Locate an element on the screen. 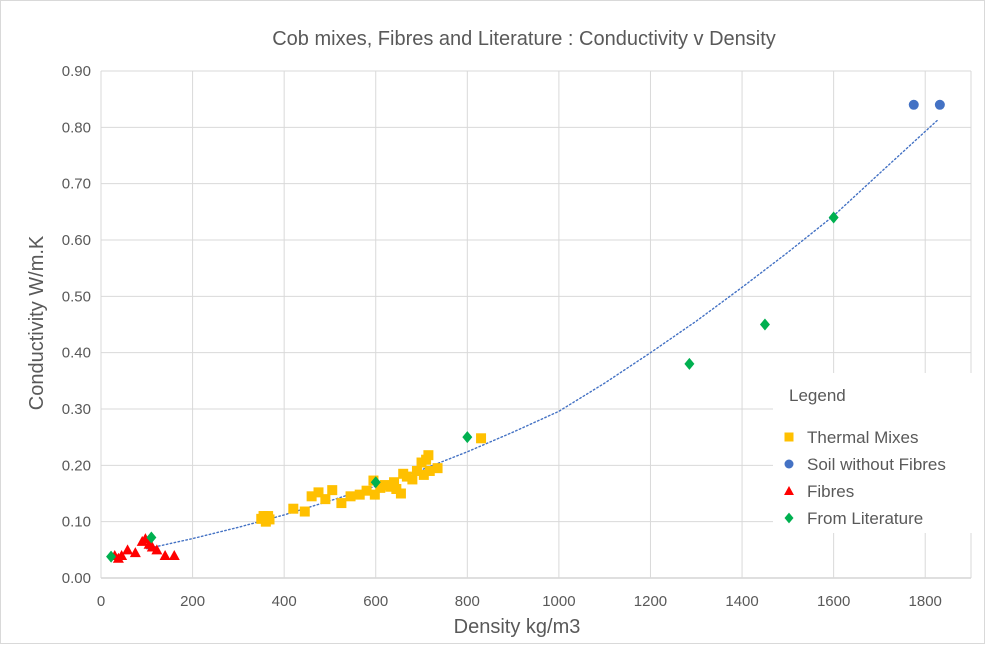  x-tick-label: 0 is located at coordinates (101, 601).